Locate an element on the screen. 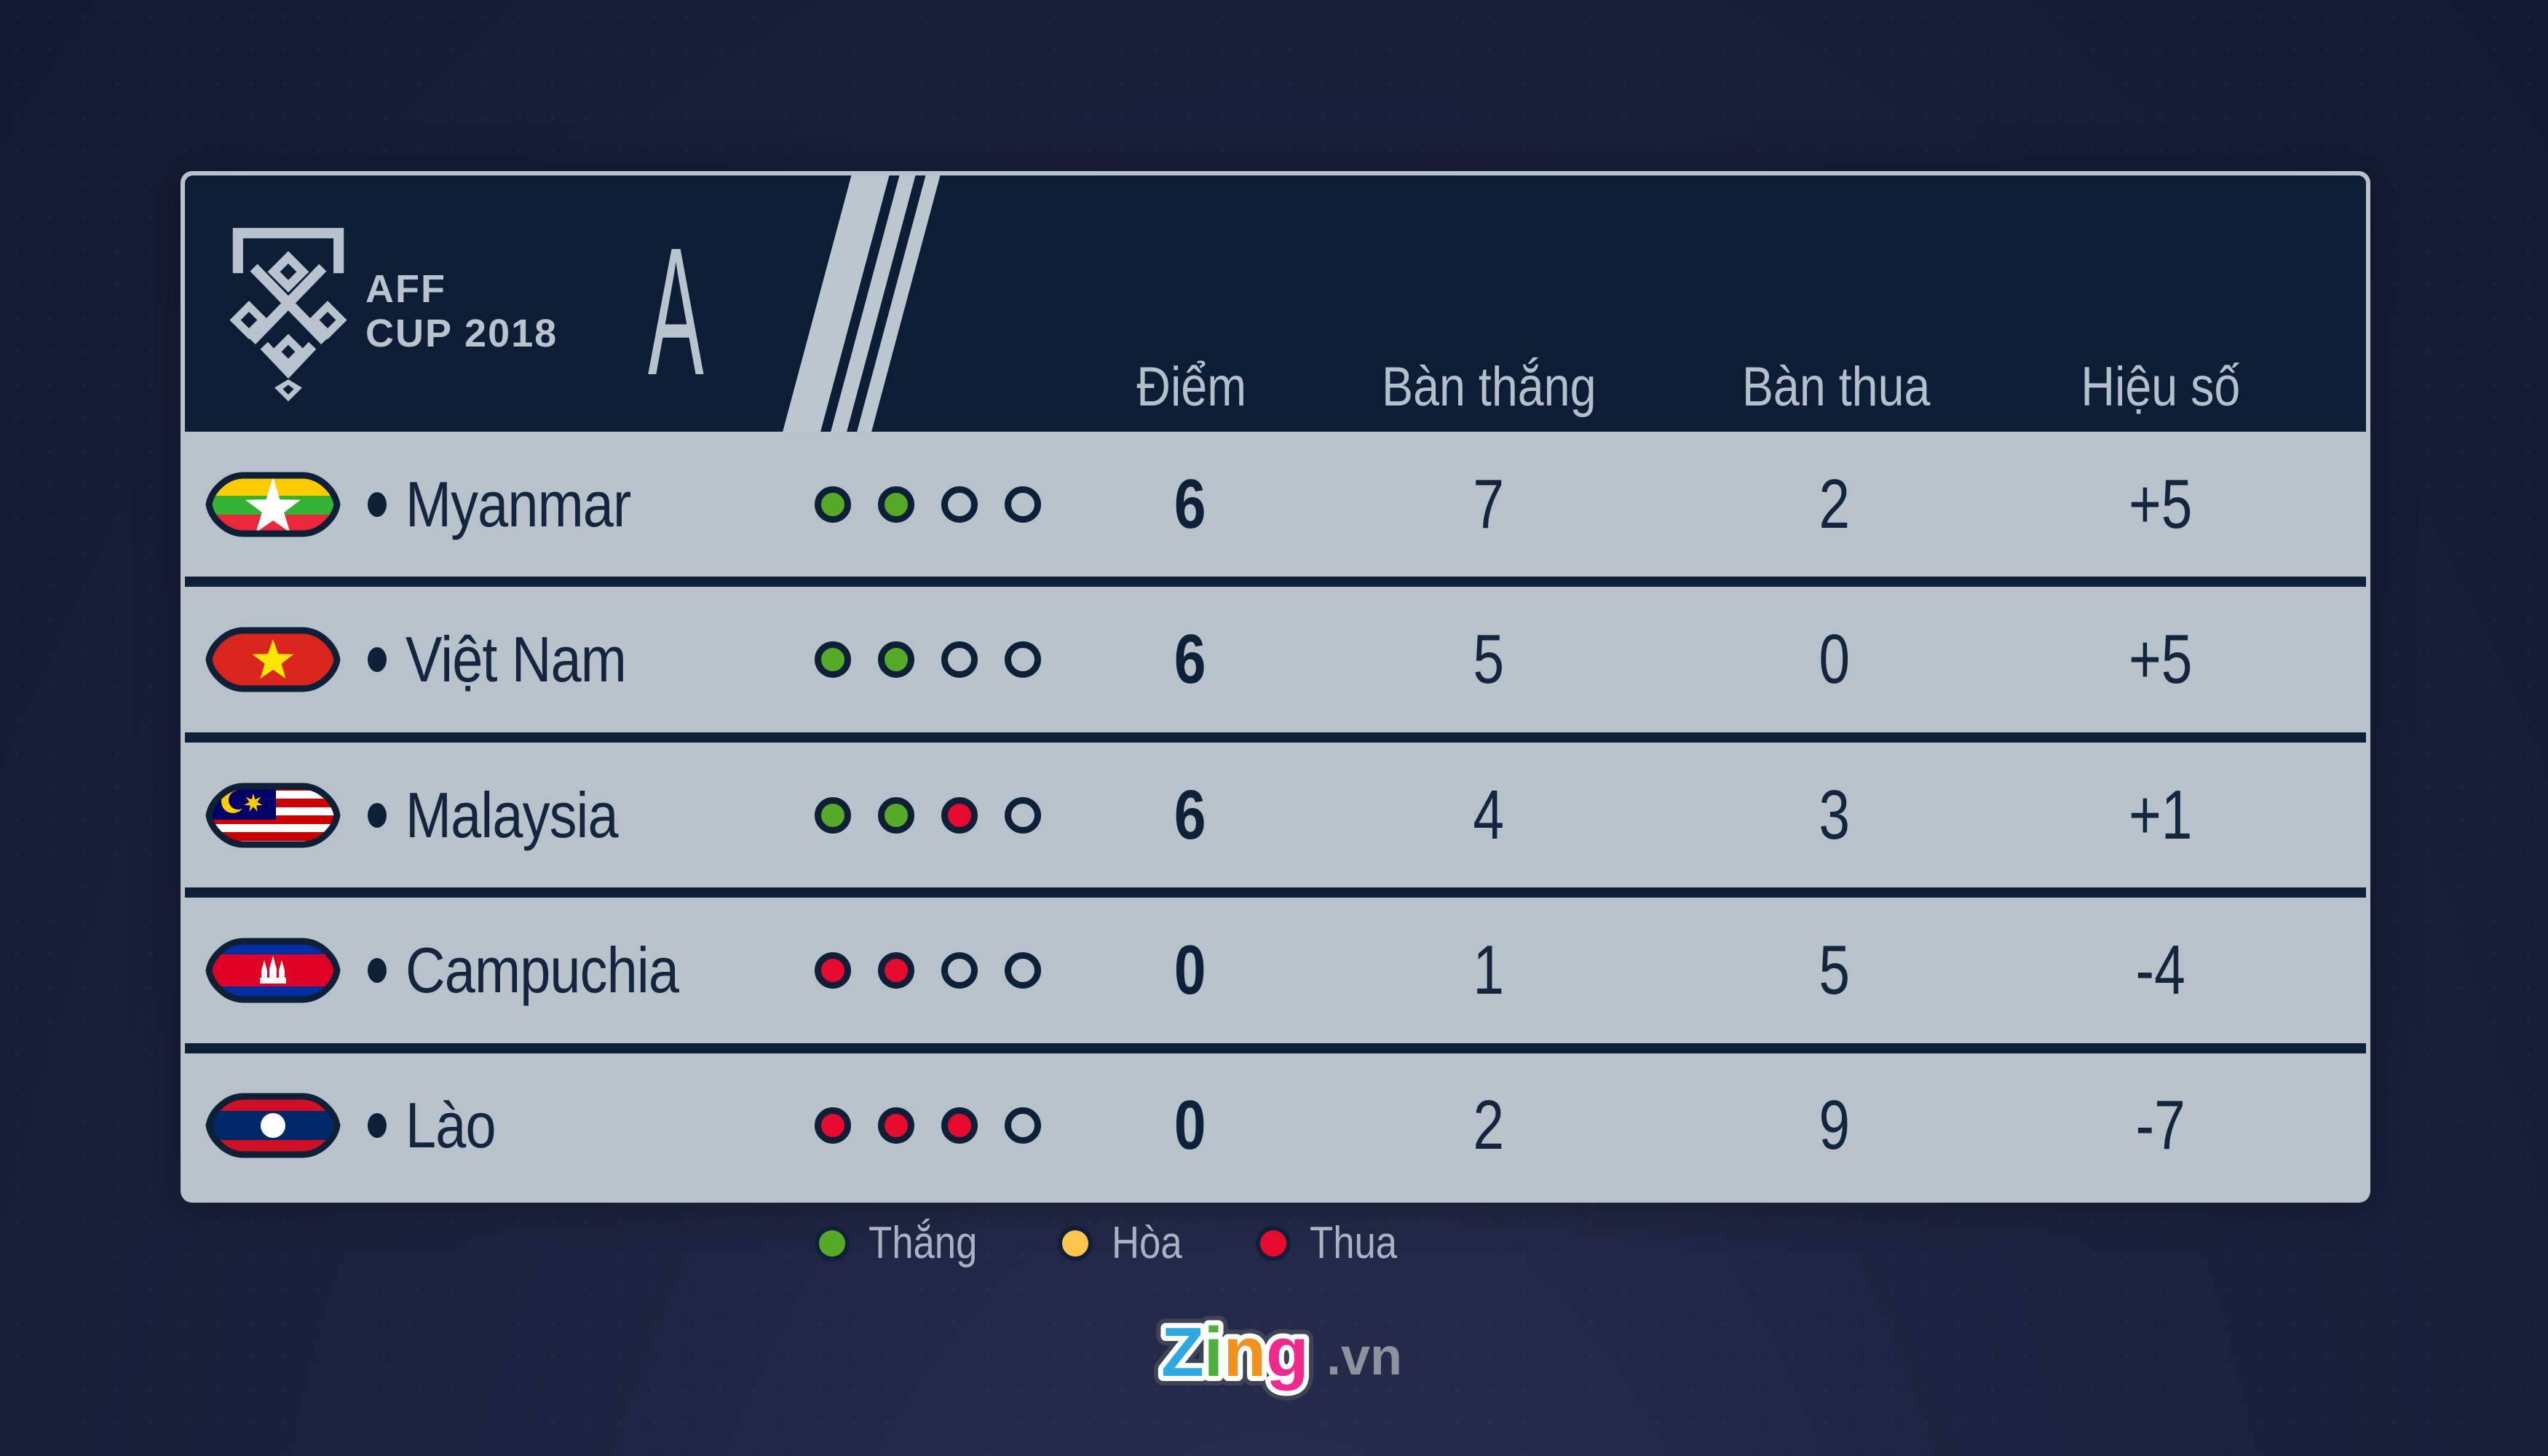 Image resolution: width=2548 pixels, height=1456 pixels. goals-for-cell: 2 is located at coordinates (1489, 1125).